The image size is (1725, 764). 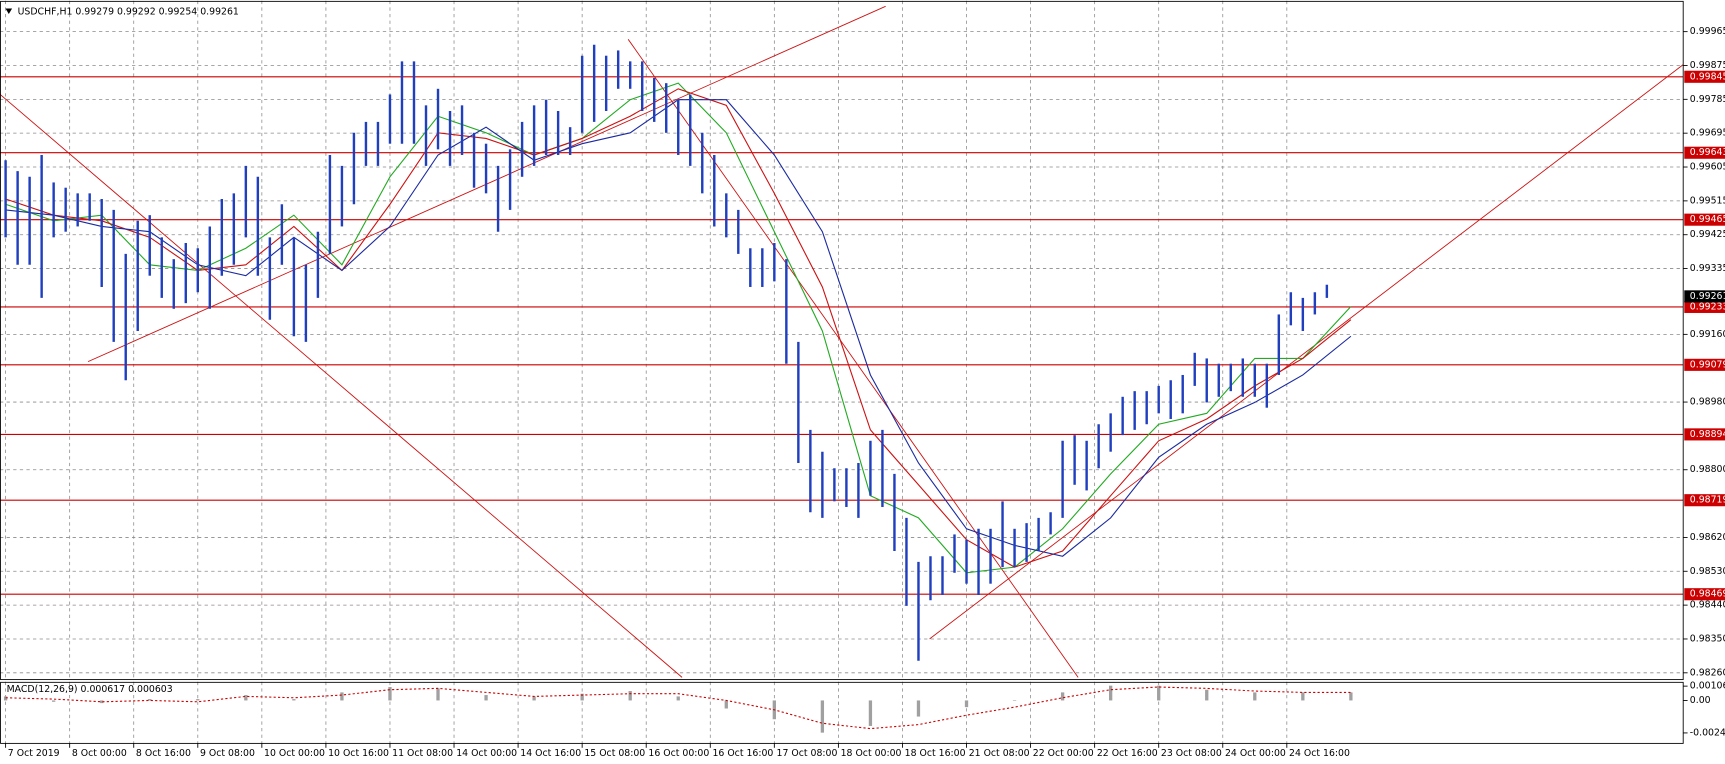 I want to click on x-tick-label: 16 Oct 00:00, so click(x=678, y=753).